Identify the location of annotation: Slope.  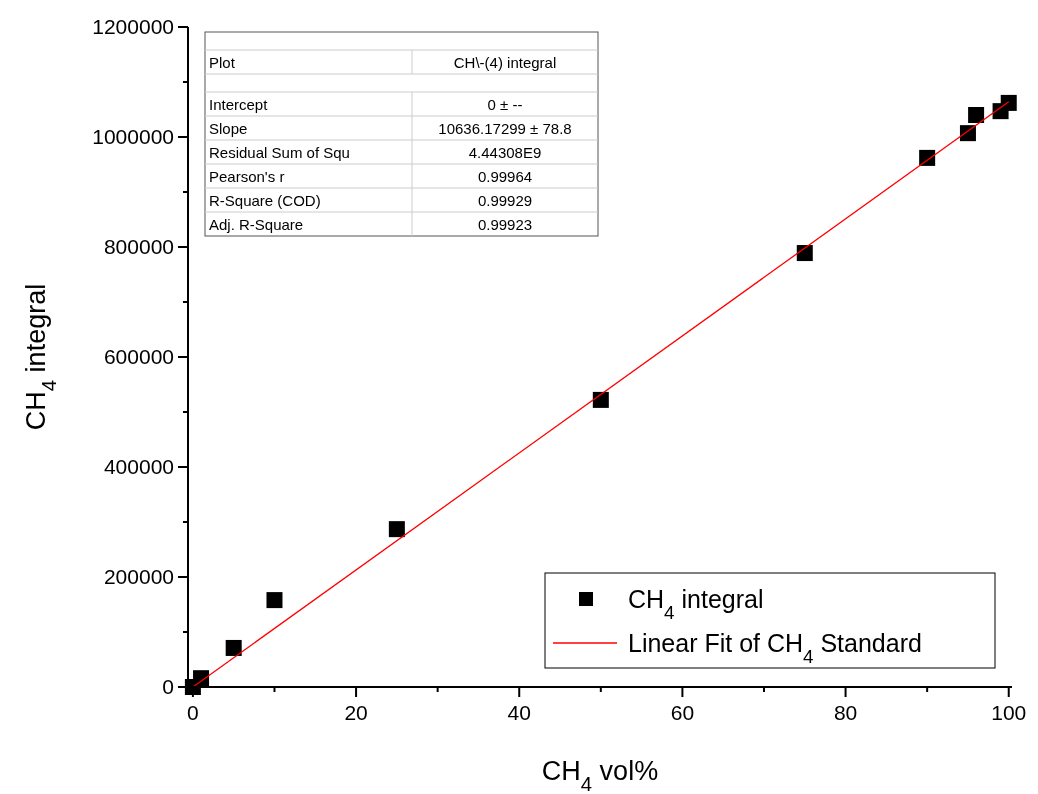
(228, 128).